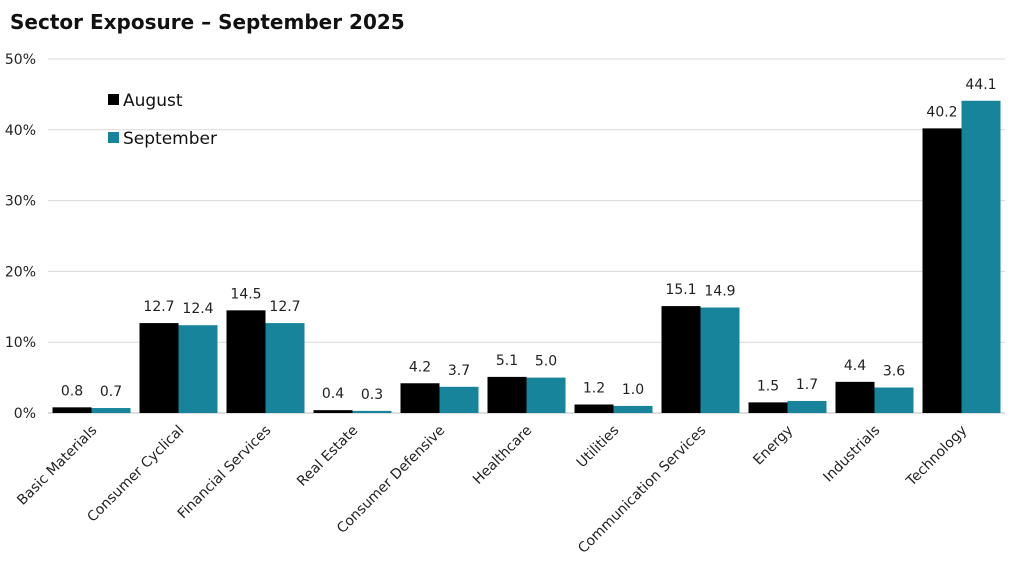 This screenshot has width=1025, height=586. I want to click on data-label: 1.2, so click(594, 389).